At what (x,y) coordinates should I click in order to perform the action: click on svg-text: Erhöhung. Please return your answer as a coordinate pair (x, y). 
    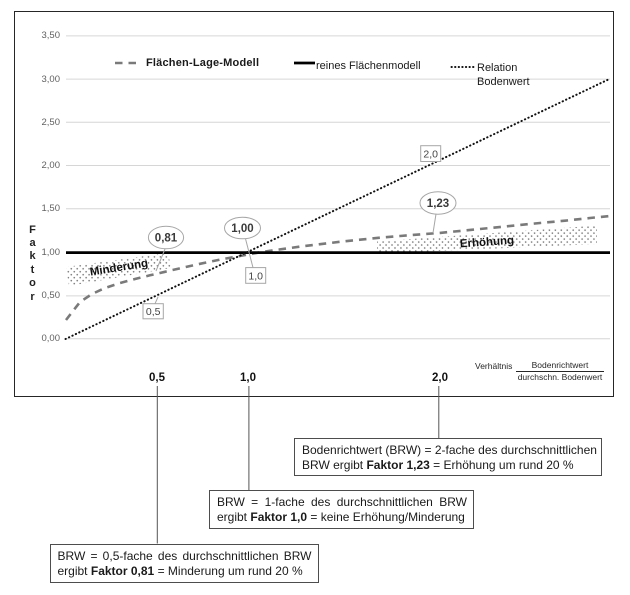
    Looking at the image, I should click on (487, 243).